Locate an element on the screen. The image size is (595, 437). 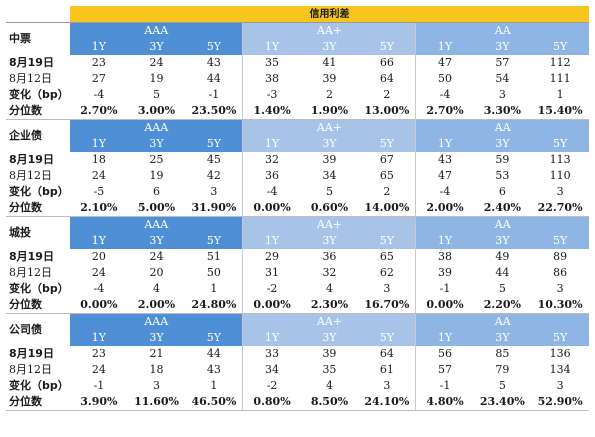
previous-row: 8月12日 24 19 42 36 34 65 47 53 110 is located at coordinates (297, 176).